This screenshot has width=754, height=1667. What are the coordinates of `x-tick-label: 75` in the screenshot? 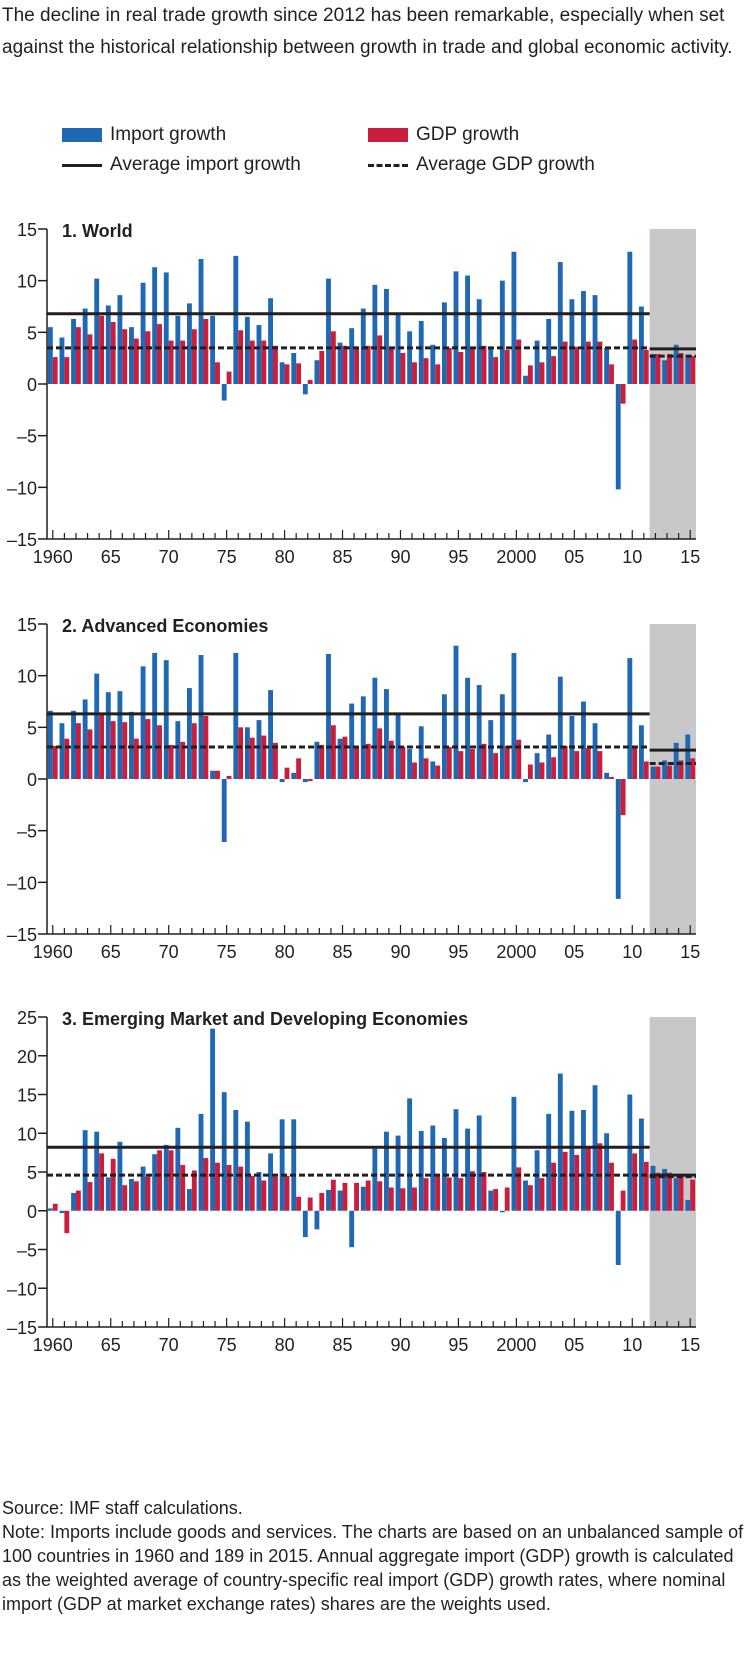 It's located at (227, 1345).